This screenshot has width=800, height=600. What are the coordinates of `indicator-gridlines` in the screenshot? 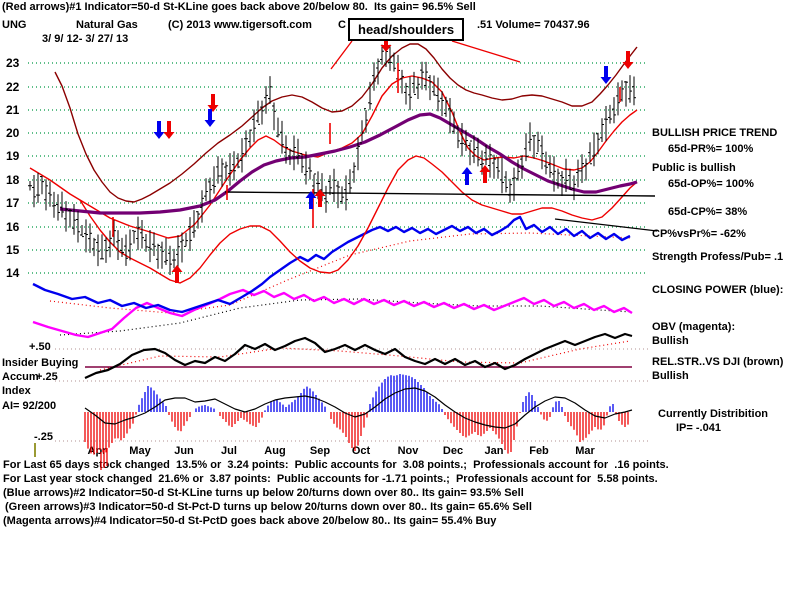 It's located at (351, 395).